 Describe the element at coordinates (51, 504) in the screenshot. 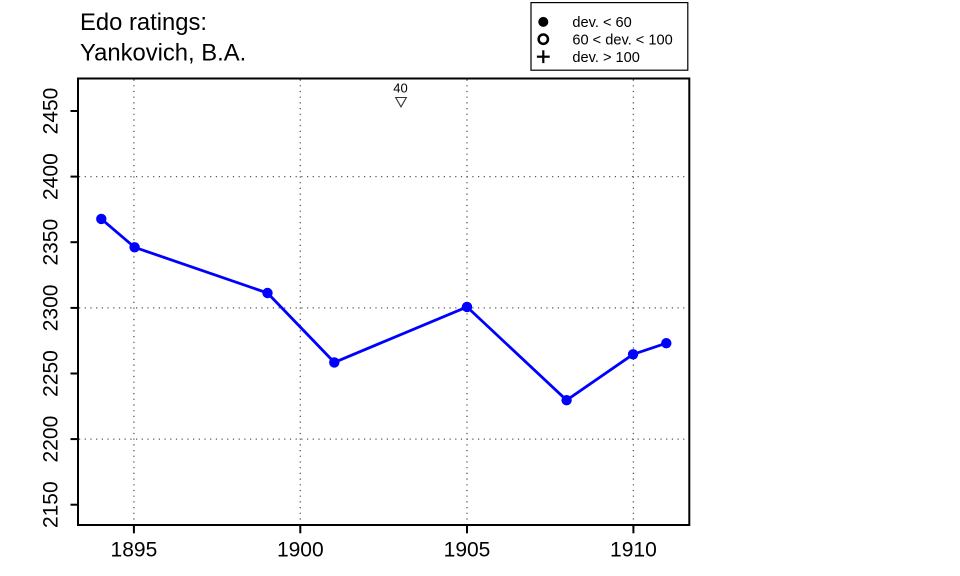

I see `svg-text: 2150` at that location.